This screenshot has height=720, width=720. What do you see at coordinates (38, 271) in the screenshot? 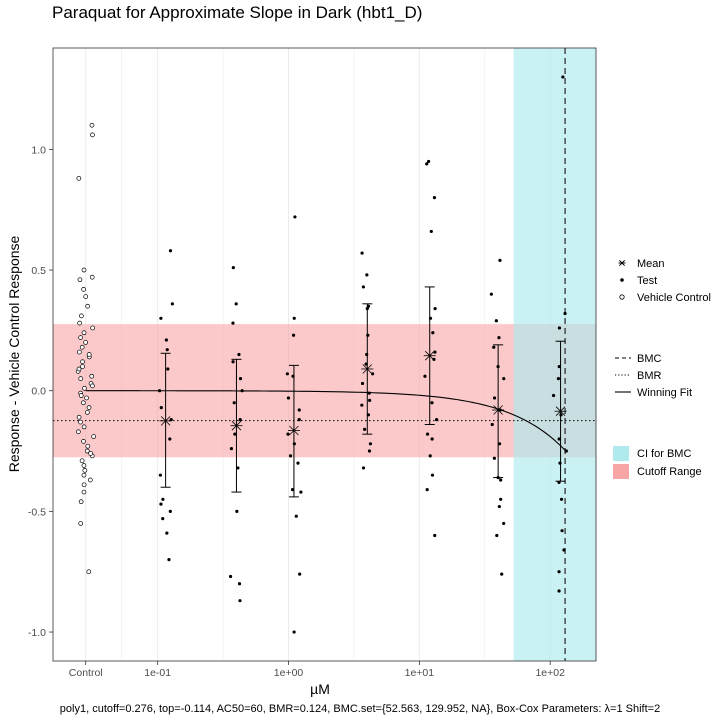
I see `y-tick-label: 0.5` at bounding box center [38, 271].